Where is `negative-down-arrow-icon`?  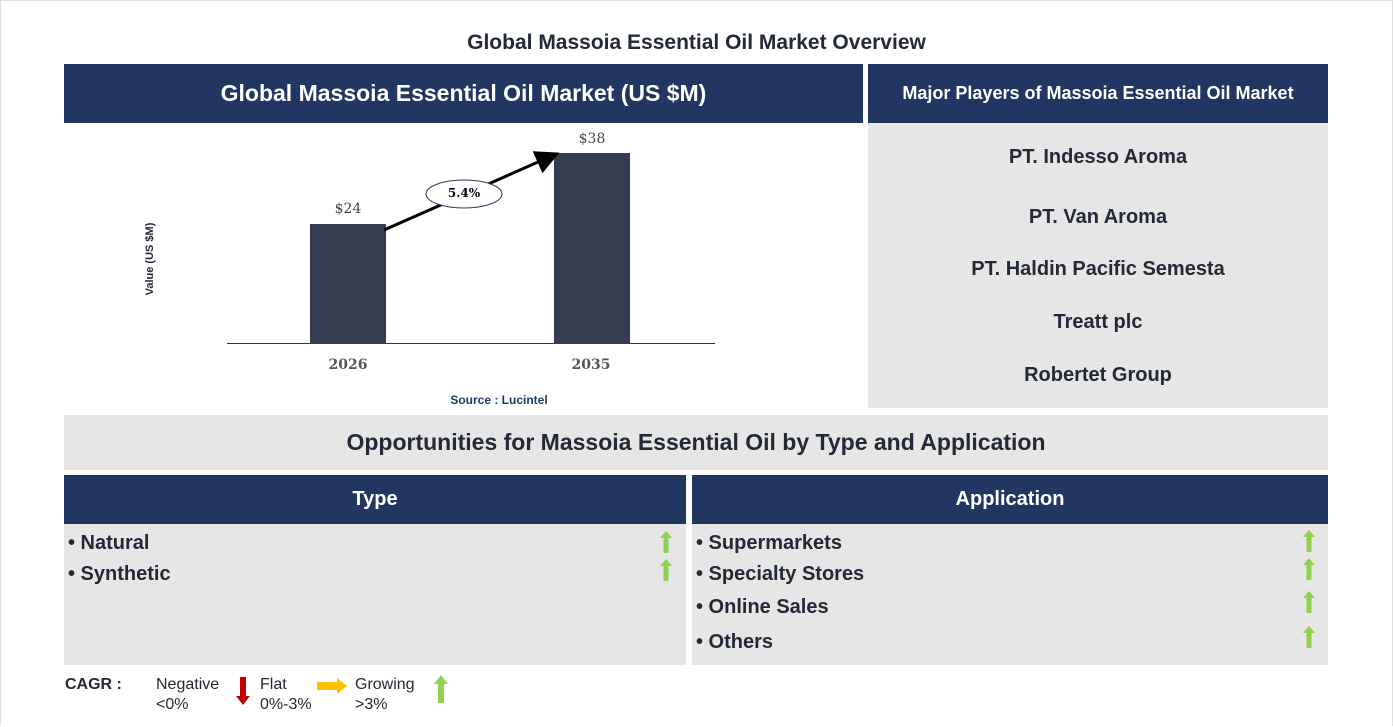
negative-down-arrow-icon is located at coordinates (243, 691).